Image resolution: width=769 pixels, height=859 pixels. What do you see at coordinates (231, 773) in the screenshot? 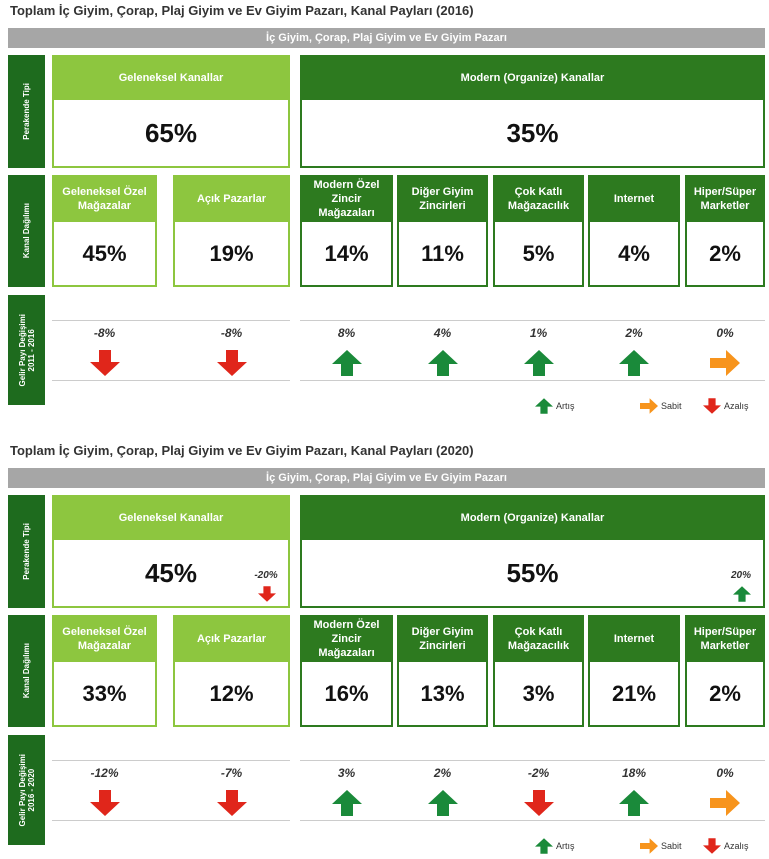
I see `channel-change: -7%` at bounding box center [231, 773].